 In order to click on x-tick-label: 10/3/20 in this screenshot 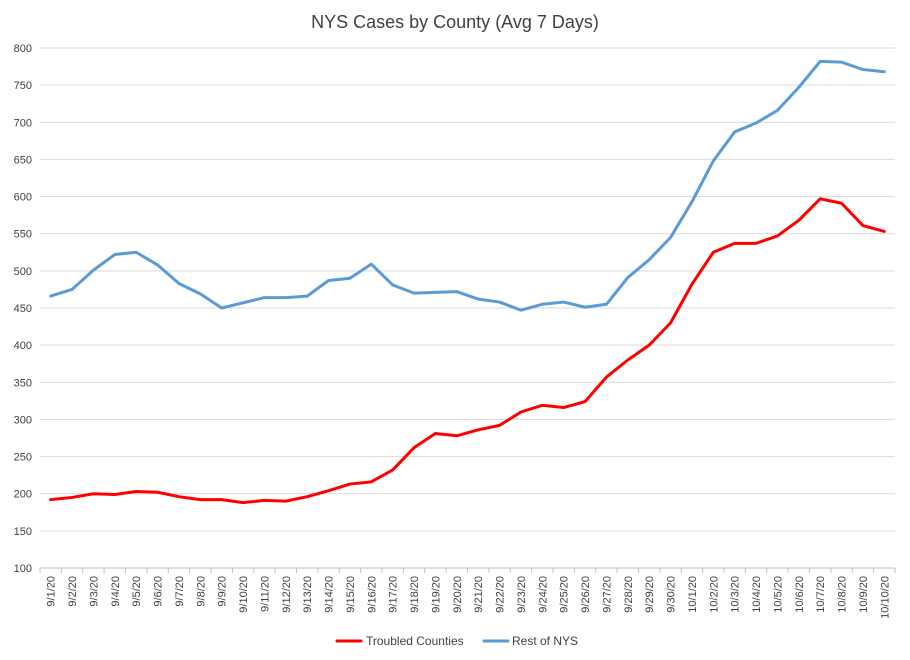, I will do `click(736, 594)`.